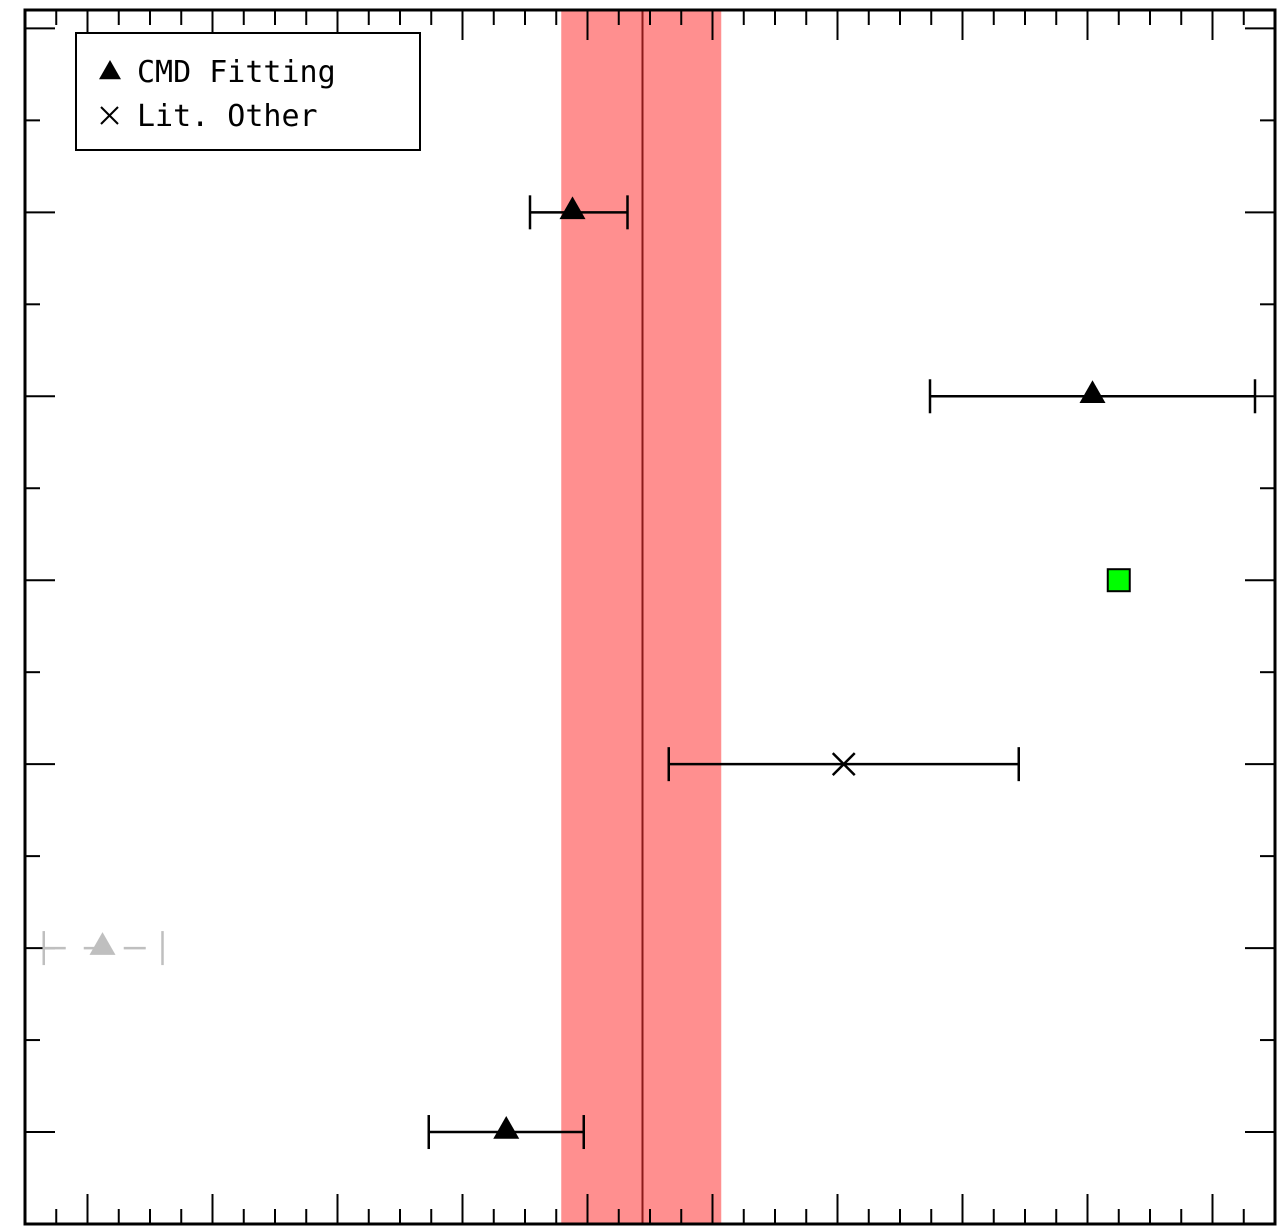  I want to click on legend-marker-cross, so click(109, 115).